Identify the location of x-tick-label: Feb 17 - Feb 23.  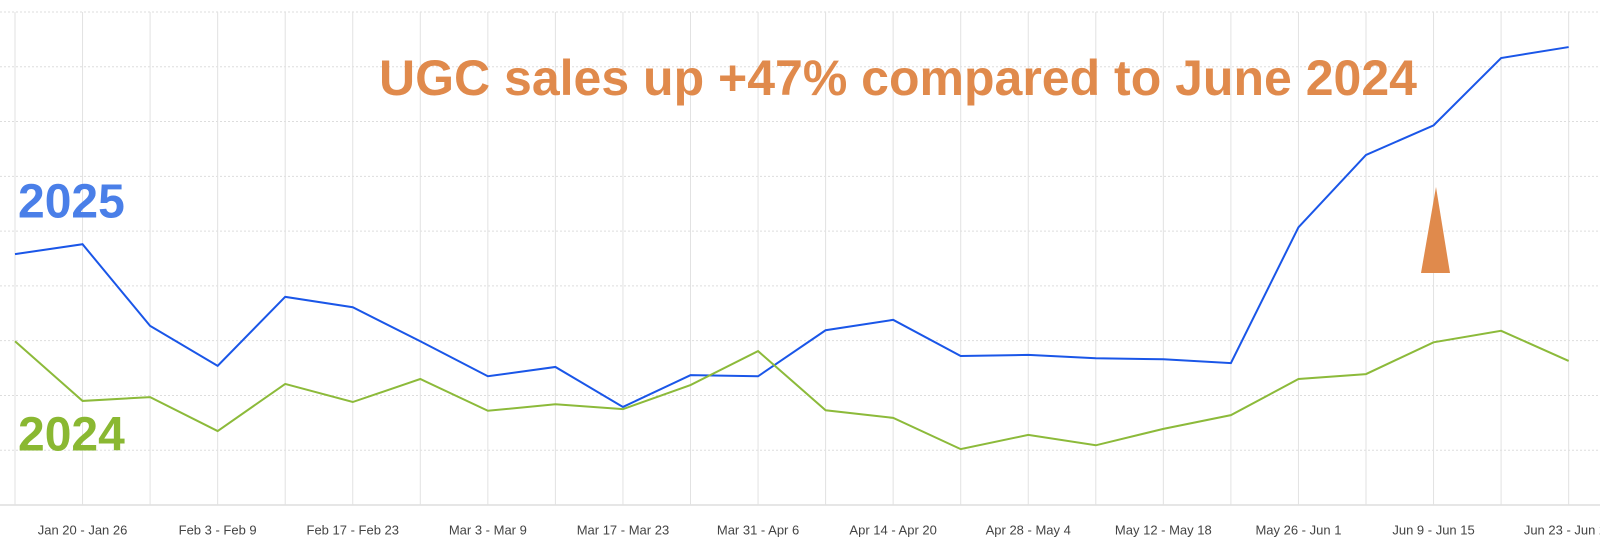
(353, 529).